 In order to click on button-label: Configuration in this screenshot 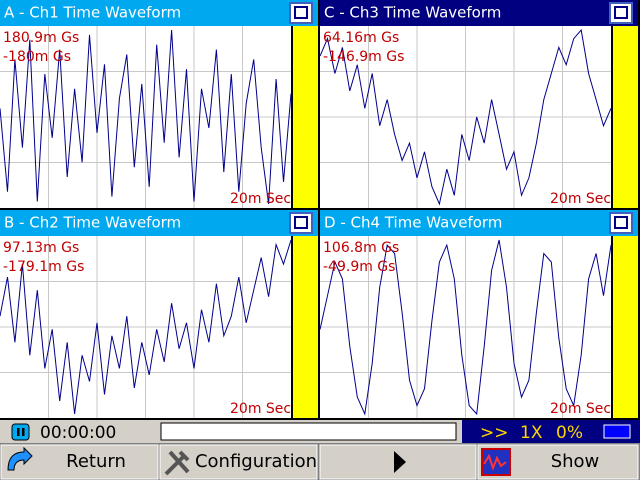, I will do `click(256, 461)`.